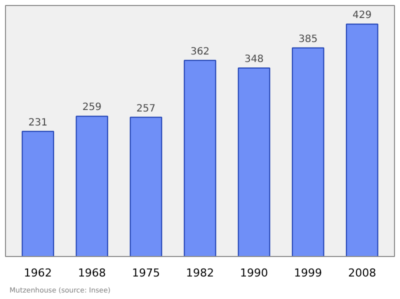  I want to click on data-label: 429, so click(362, 16).